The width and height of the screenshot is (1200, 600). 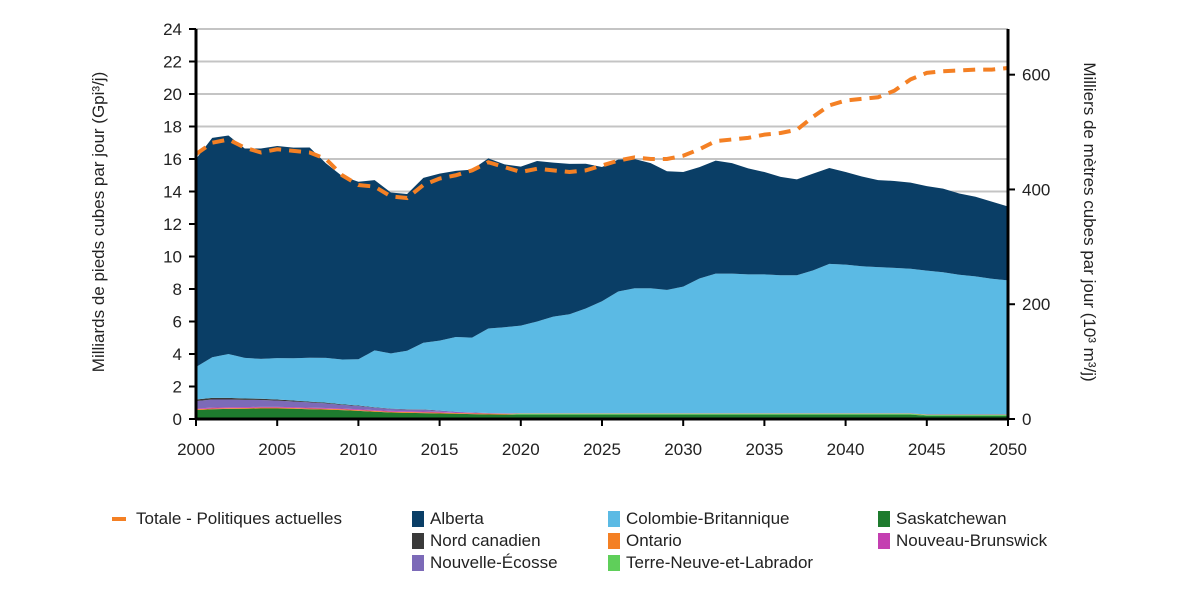 What do you see at coordinates (1026, 419) in the screenshot?
I see `y2-tick-label: 0` at bounding box center [1026, 419].